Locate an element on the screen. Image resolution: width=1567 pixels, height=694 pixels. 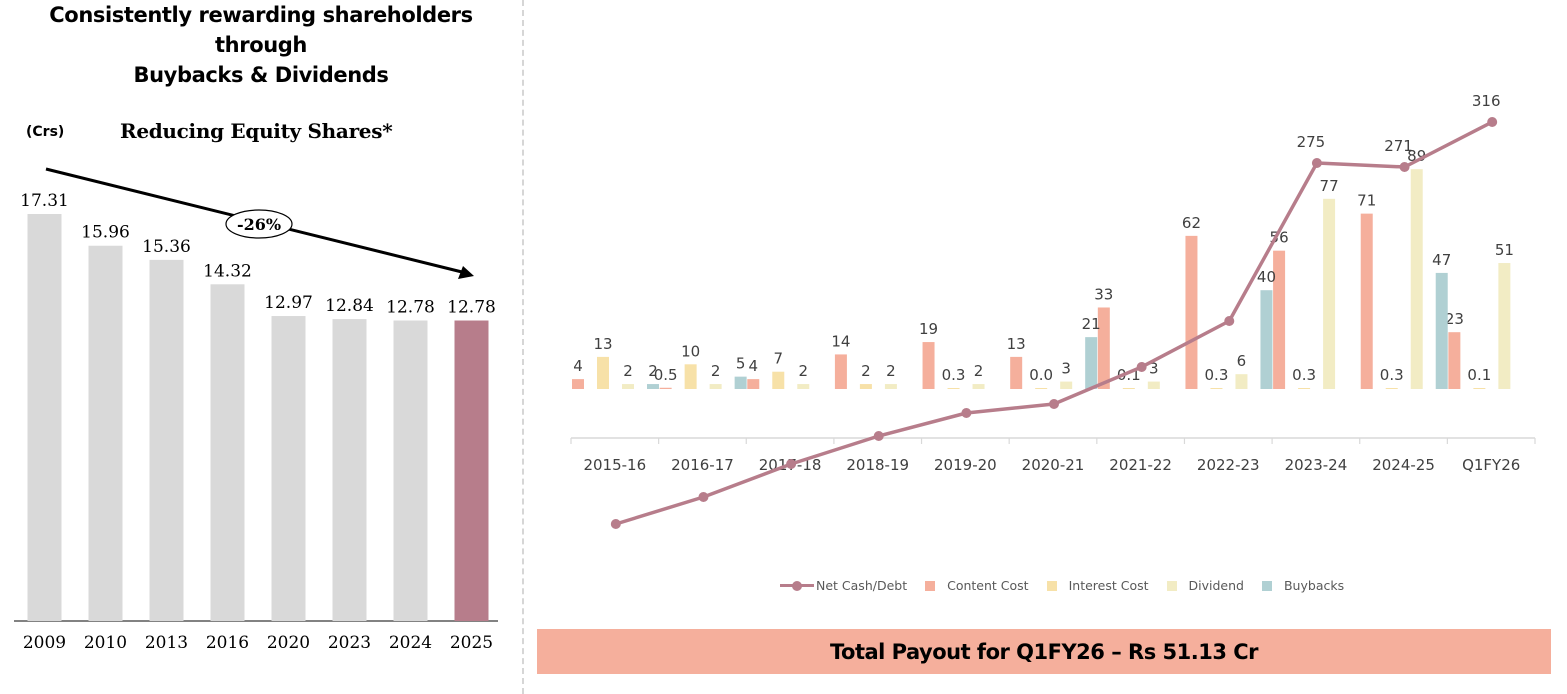
equity-chart-title: Reducing Equity Shares* is located at coordinates (256, 131).